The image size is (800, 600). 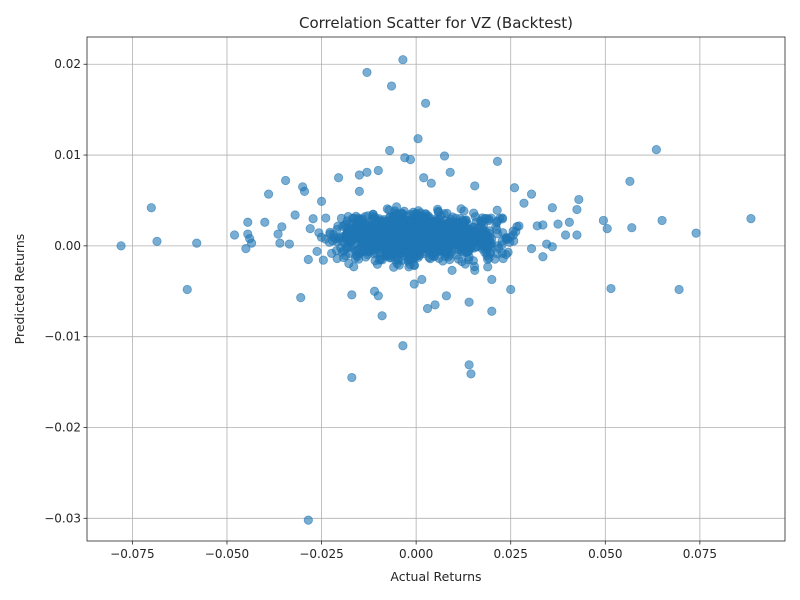 What do you see at coordinates (416, 554) in the screenshot?
I see `x-tick-label: 0.000` at bounding box center [416, 554].